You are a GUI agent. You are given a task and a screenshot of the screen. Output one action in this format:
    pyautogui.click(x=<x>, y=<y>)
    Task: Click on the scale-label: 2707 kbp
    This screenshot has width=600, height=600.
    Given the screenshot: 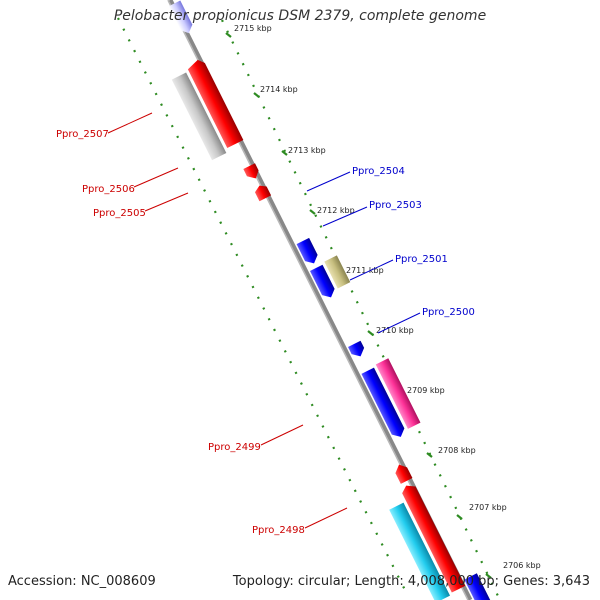 What is the action you would take?
    pyautogui.click(x=488, y=507)
    